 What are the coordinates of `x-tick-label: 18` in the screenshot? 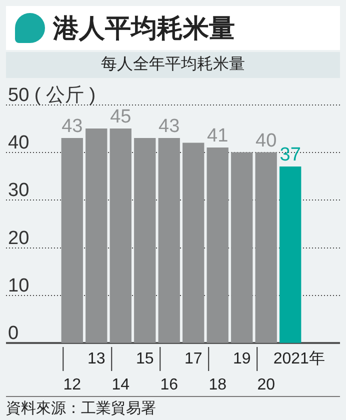 It's located at (217, 385).